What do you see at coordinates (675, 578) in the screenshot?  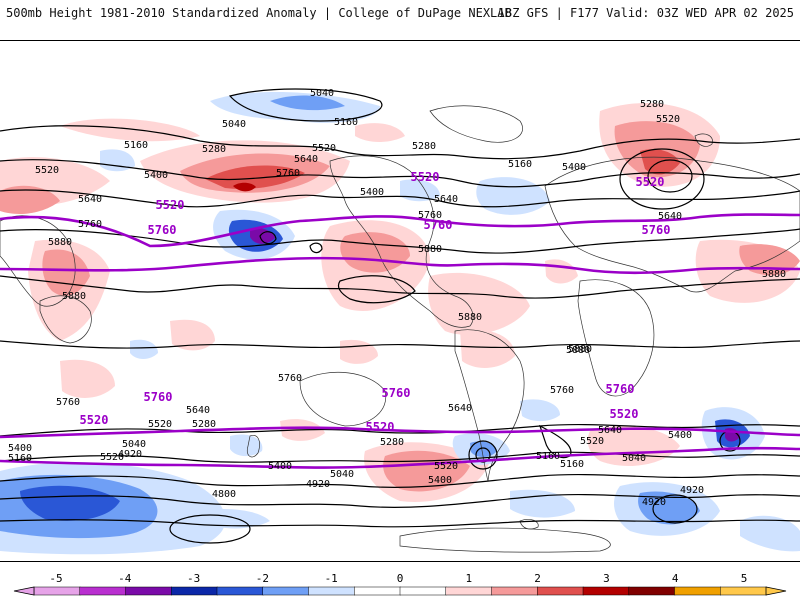 I see `colorbar-tick-label: 4` at bounding box center [675, 578].